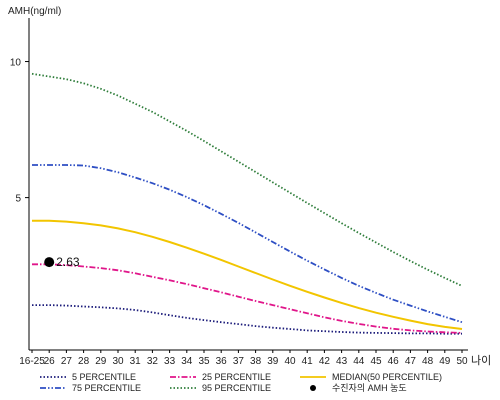 This screenshot has width=500, height=400. What do you see at coordinates (49, 262) in the screenshot?
I see `patient-marker-point` at bounding box center [49, 262].